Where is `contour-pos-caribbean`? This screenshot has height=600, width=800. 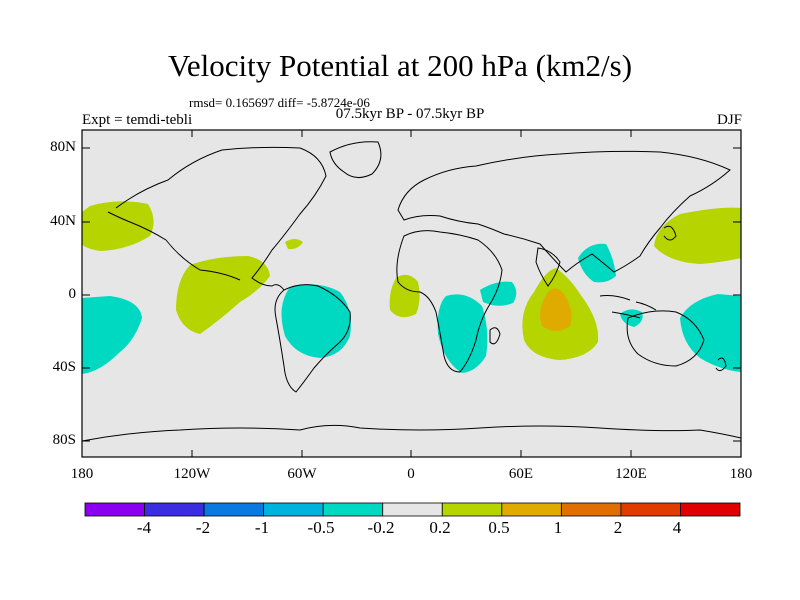
contour-pos-caribbean is located at coordinates (294, 244).